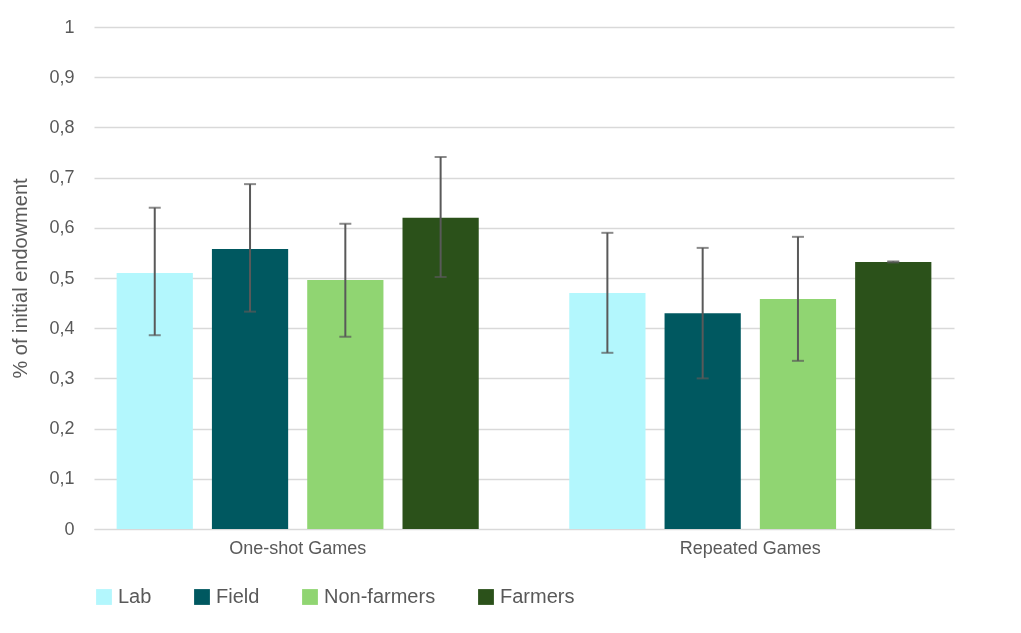 The image size is (1021, 633). What do you see at coordinates (62, 478) in the screenshot?
I see `y-tick-label: 0,1` at bounding box center [62, 478].